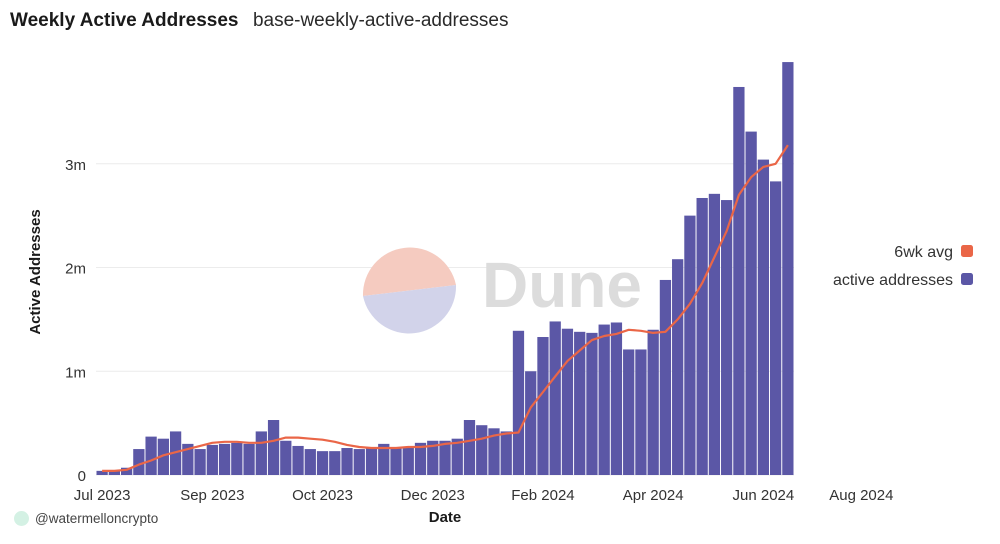 This screenshot has width=1000, height=544. What do you see at coordinates (893, 280) in the screenshot?
I see `legend-label: active addresses` at bounding box center [893, 280].